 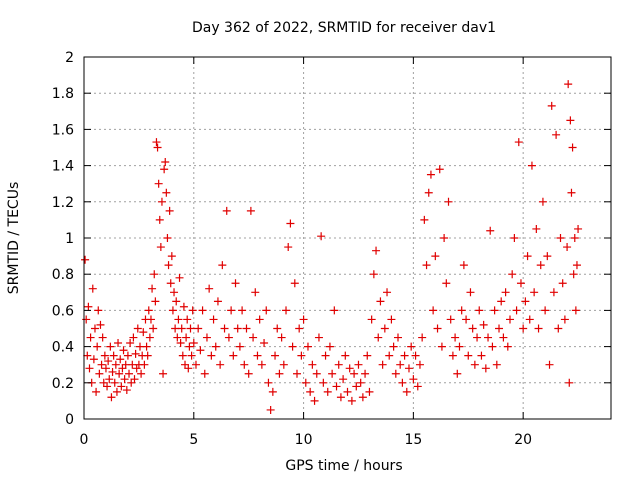 What do you see at coordinates (343, 466) in the screenshot?
I see `x-axis-title: GPS time / hours` at bounding box center [343, 466].